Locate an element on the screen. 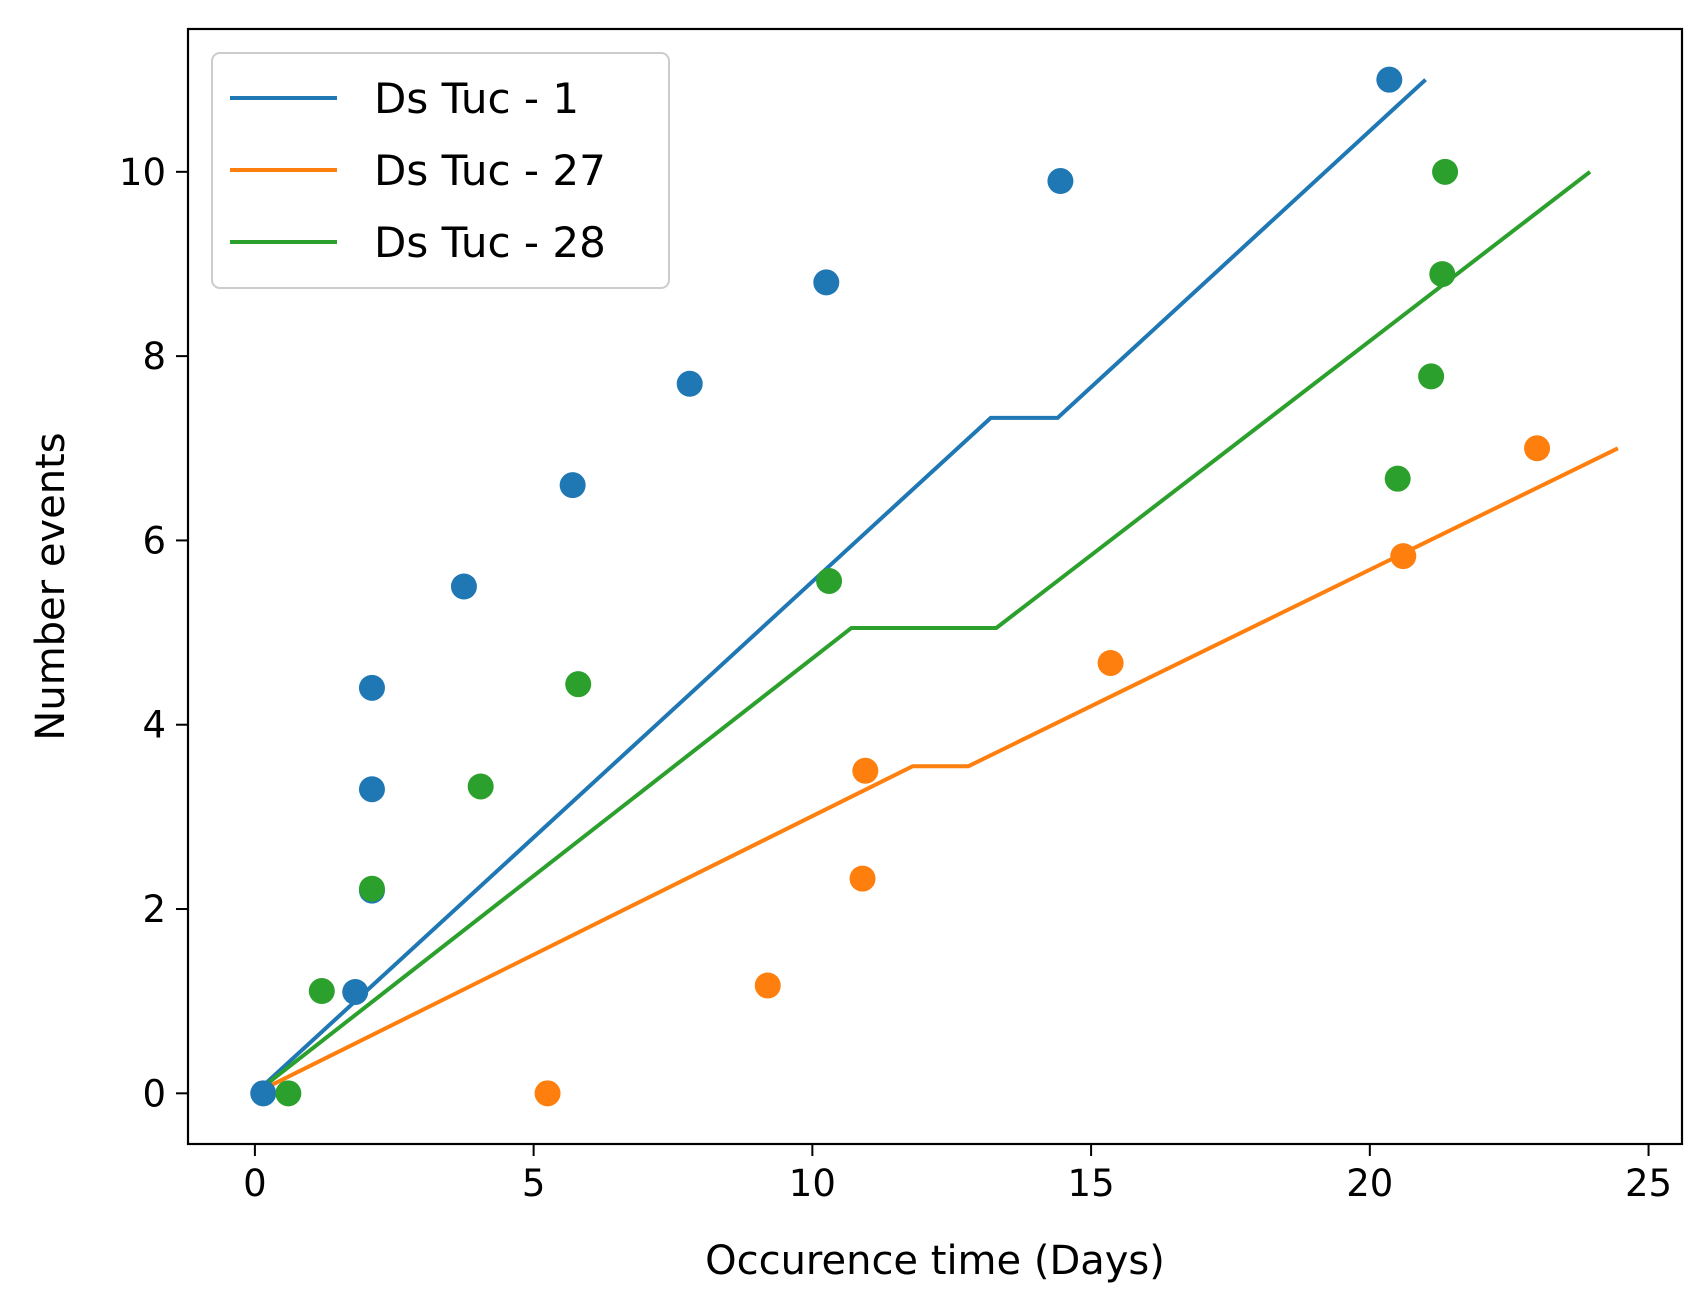 This screenshot has width=1705, height=1310. y-tick-label: 6 is located at coordinates (154, 540).